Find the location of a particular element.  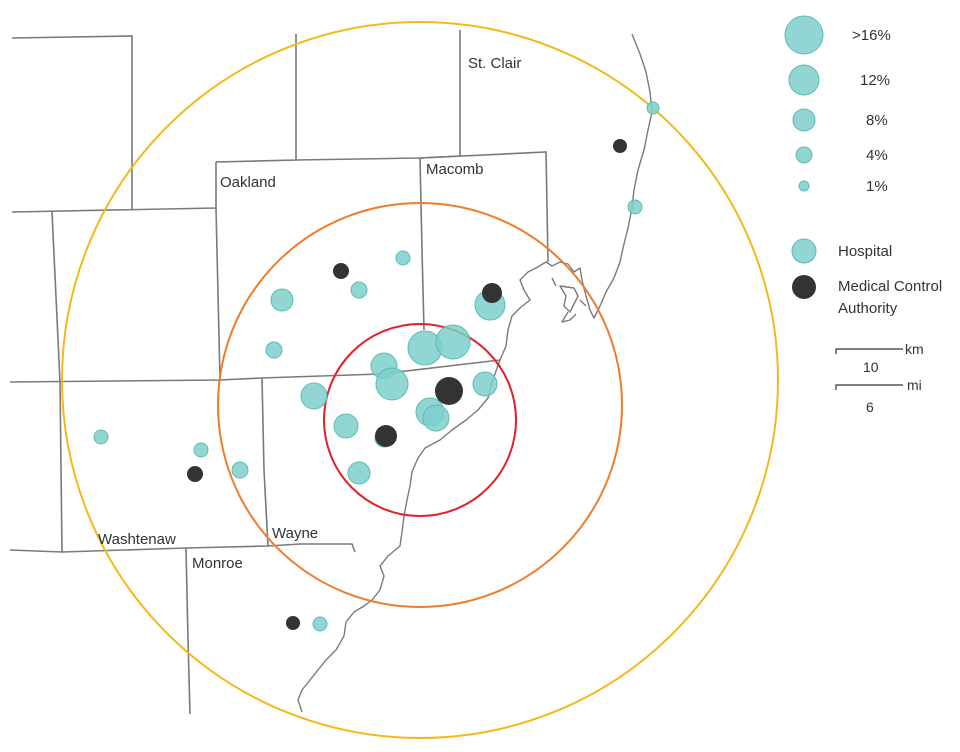

stclair-islands is located at coordinates (569, 300).